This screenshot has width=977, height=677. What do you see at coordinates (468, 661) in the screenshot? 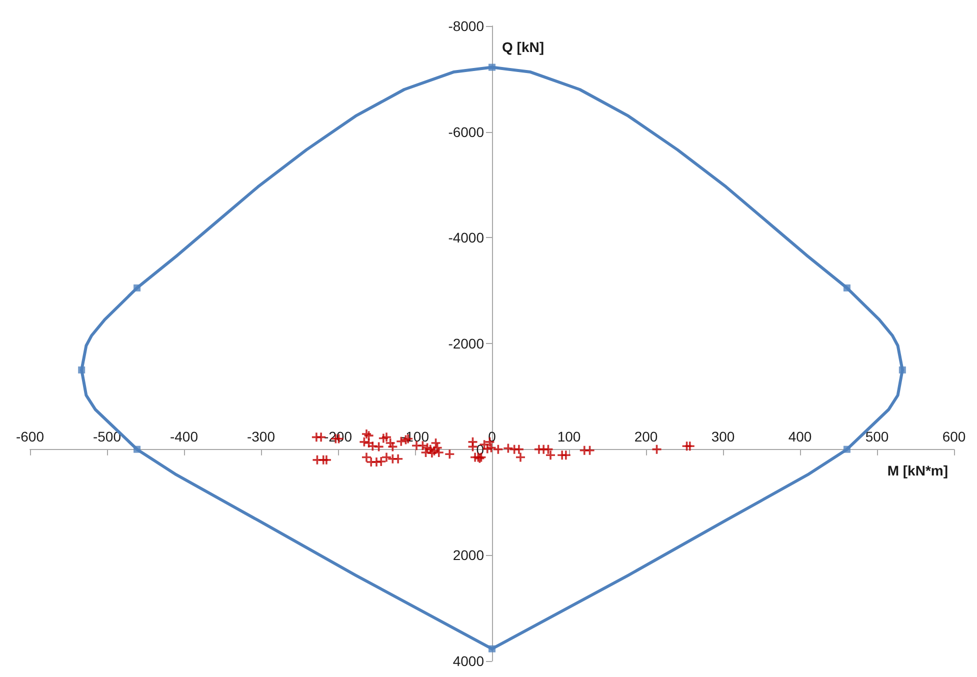
I see `y-tick-label: 4000` at bounding box center [468, 661].